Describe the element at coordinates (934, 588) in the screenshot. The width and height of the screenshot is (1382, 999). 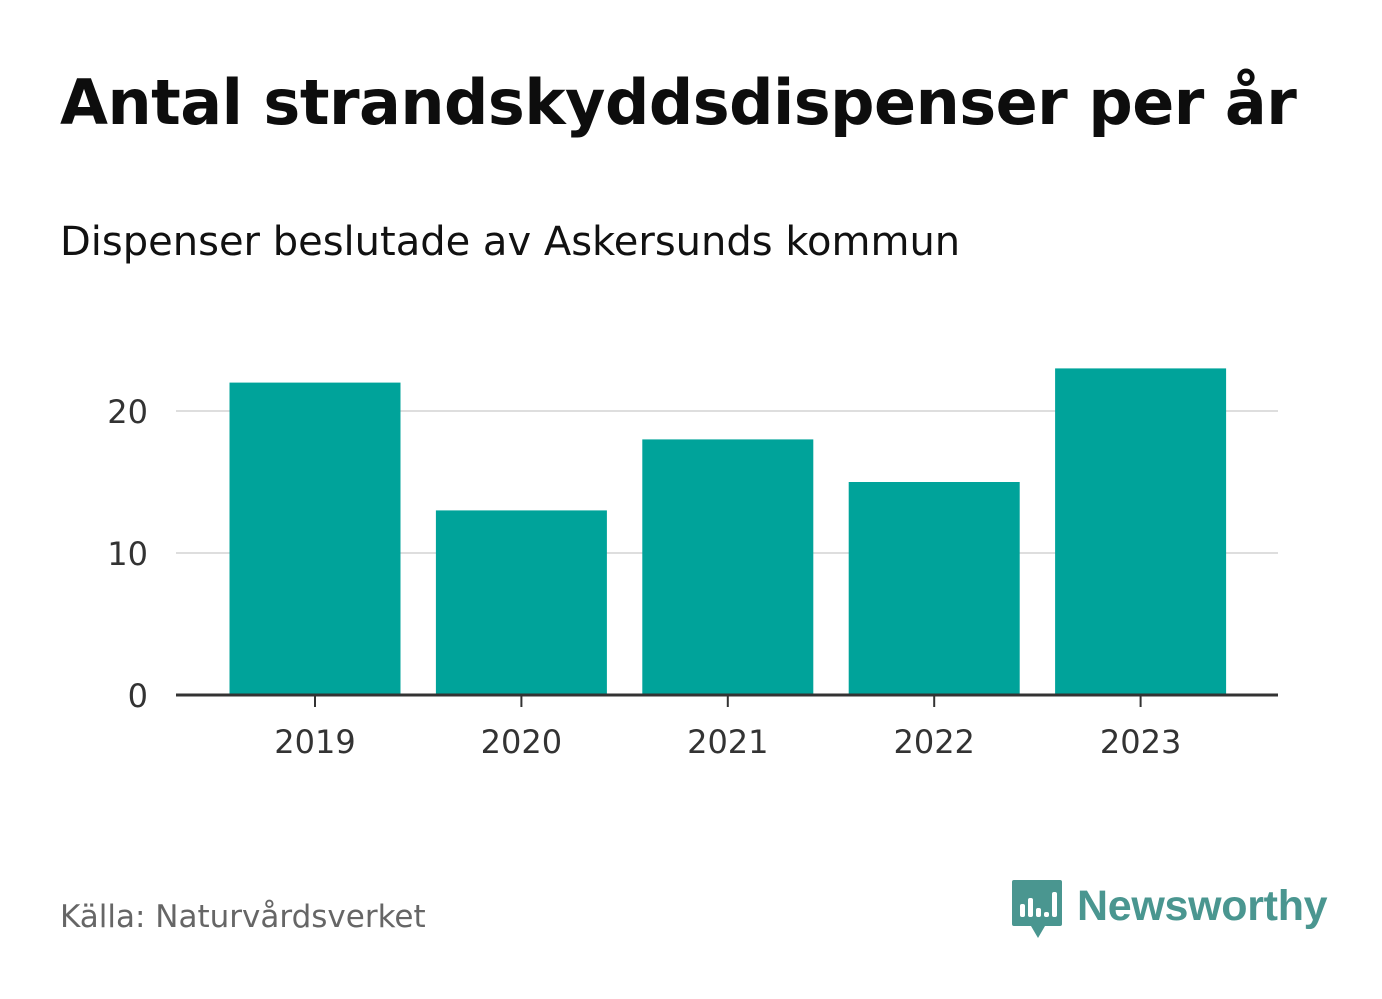
I see `bar-2022` at that location.